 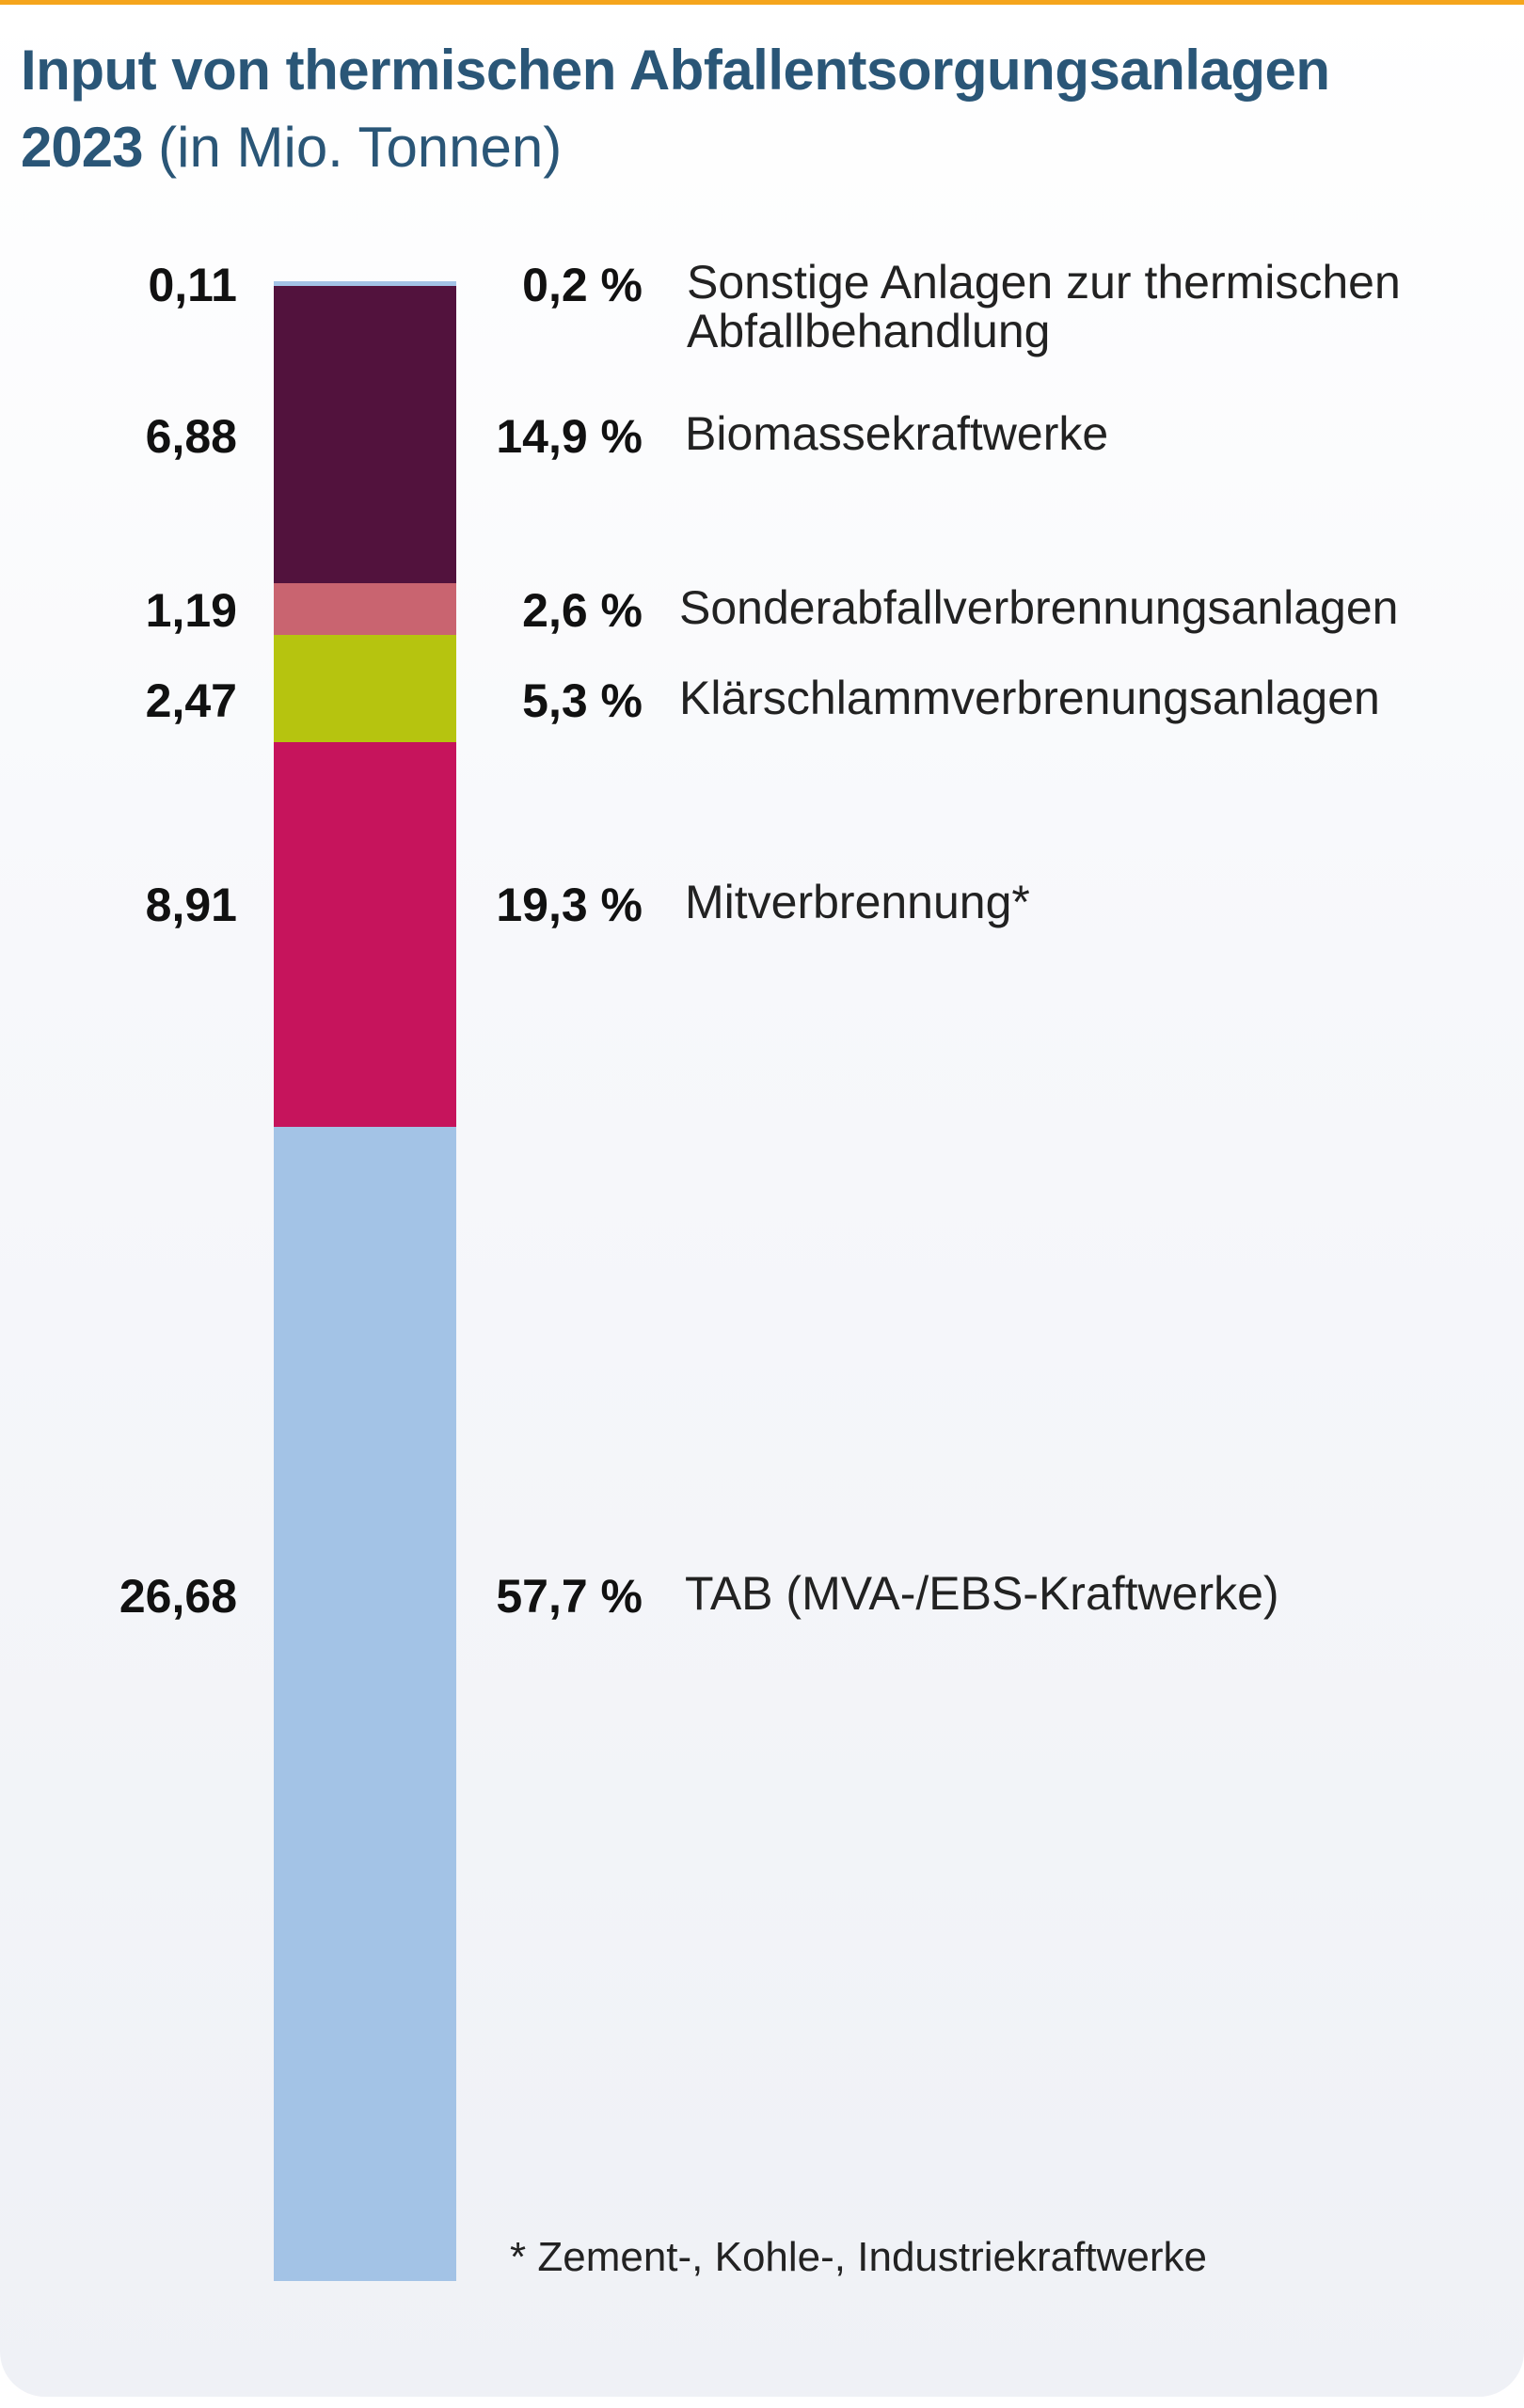 I want to click on value-label: 1,19, so click(x=191, y=611).